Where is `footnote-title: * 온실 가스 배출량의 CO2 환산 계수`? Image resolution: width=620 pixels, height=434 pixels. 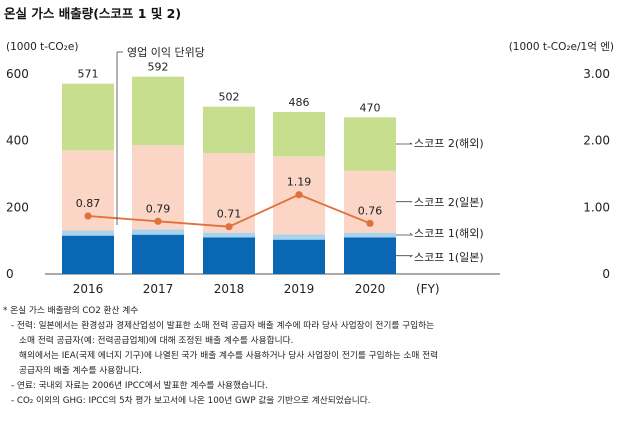 footnote-title: * 온실 가스 배출량의 CO2 환산 계수 is located at coordinates (71, 311).